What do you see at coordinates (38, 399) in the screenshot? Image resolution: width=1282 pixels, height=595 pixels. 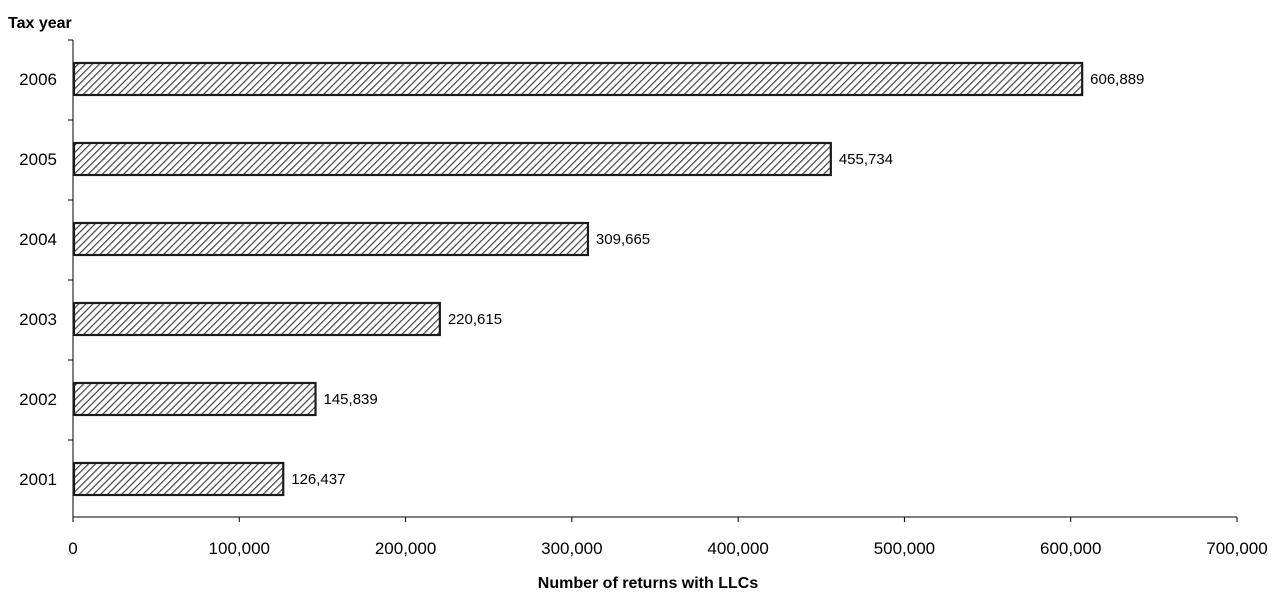 I see `y-tick-label: 2002` at bounding box center [38, 399].